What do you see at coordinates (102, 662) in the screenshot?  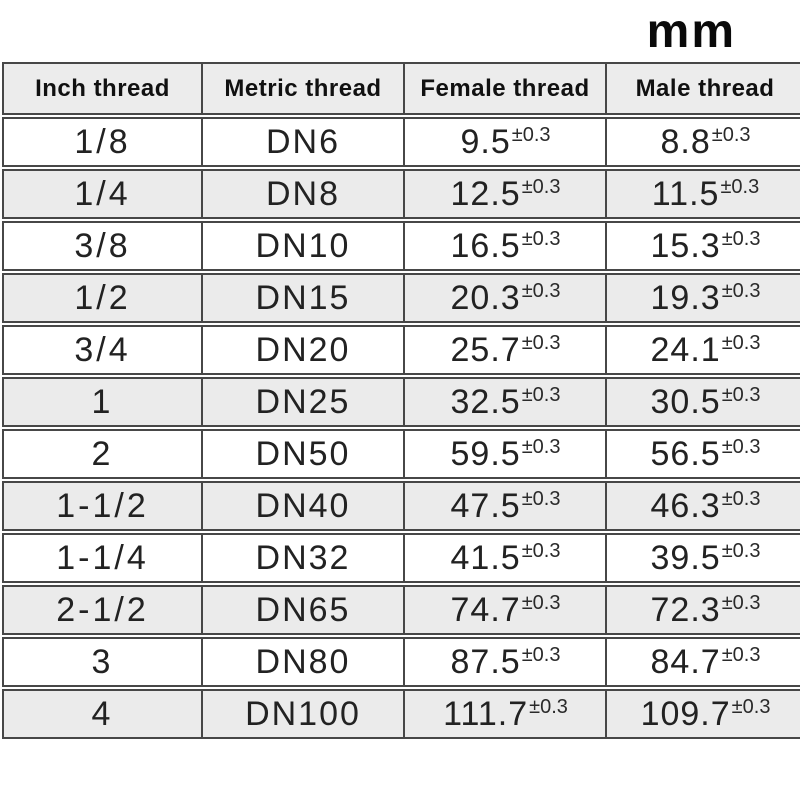 I see `inch-thread-cell: 3` at bounding box center [102, 662].